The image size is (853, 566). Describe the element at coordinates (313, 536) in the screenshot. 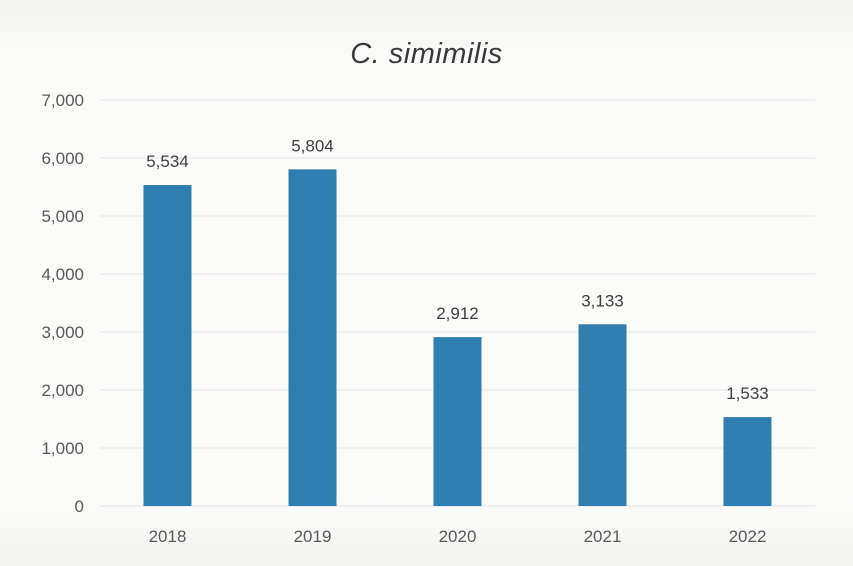

I see `x-tick-label: 2019` at that location.